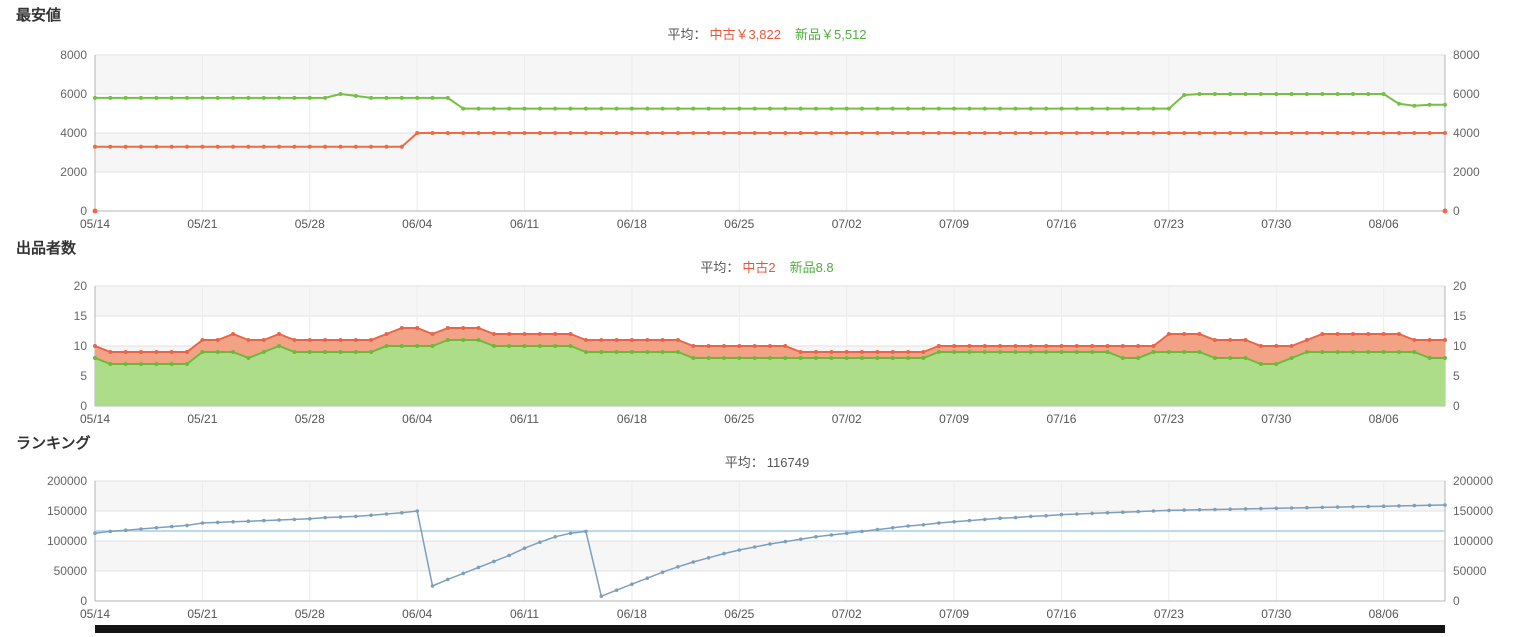 This screenshot has height=637, width=1534. What do you see at coordinates (39, 15) in the screenshot?
I see `chart-title-lowest-price: 最安値` at bounding box center [39, 15].